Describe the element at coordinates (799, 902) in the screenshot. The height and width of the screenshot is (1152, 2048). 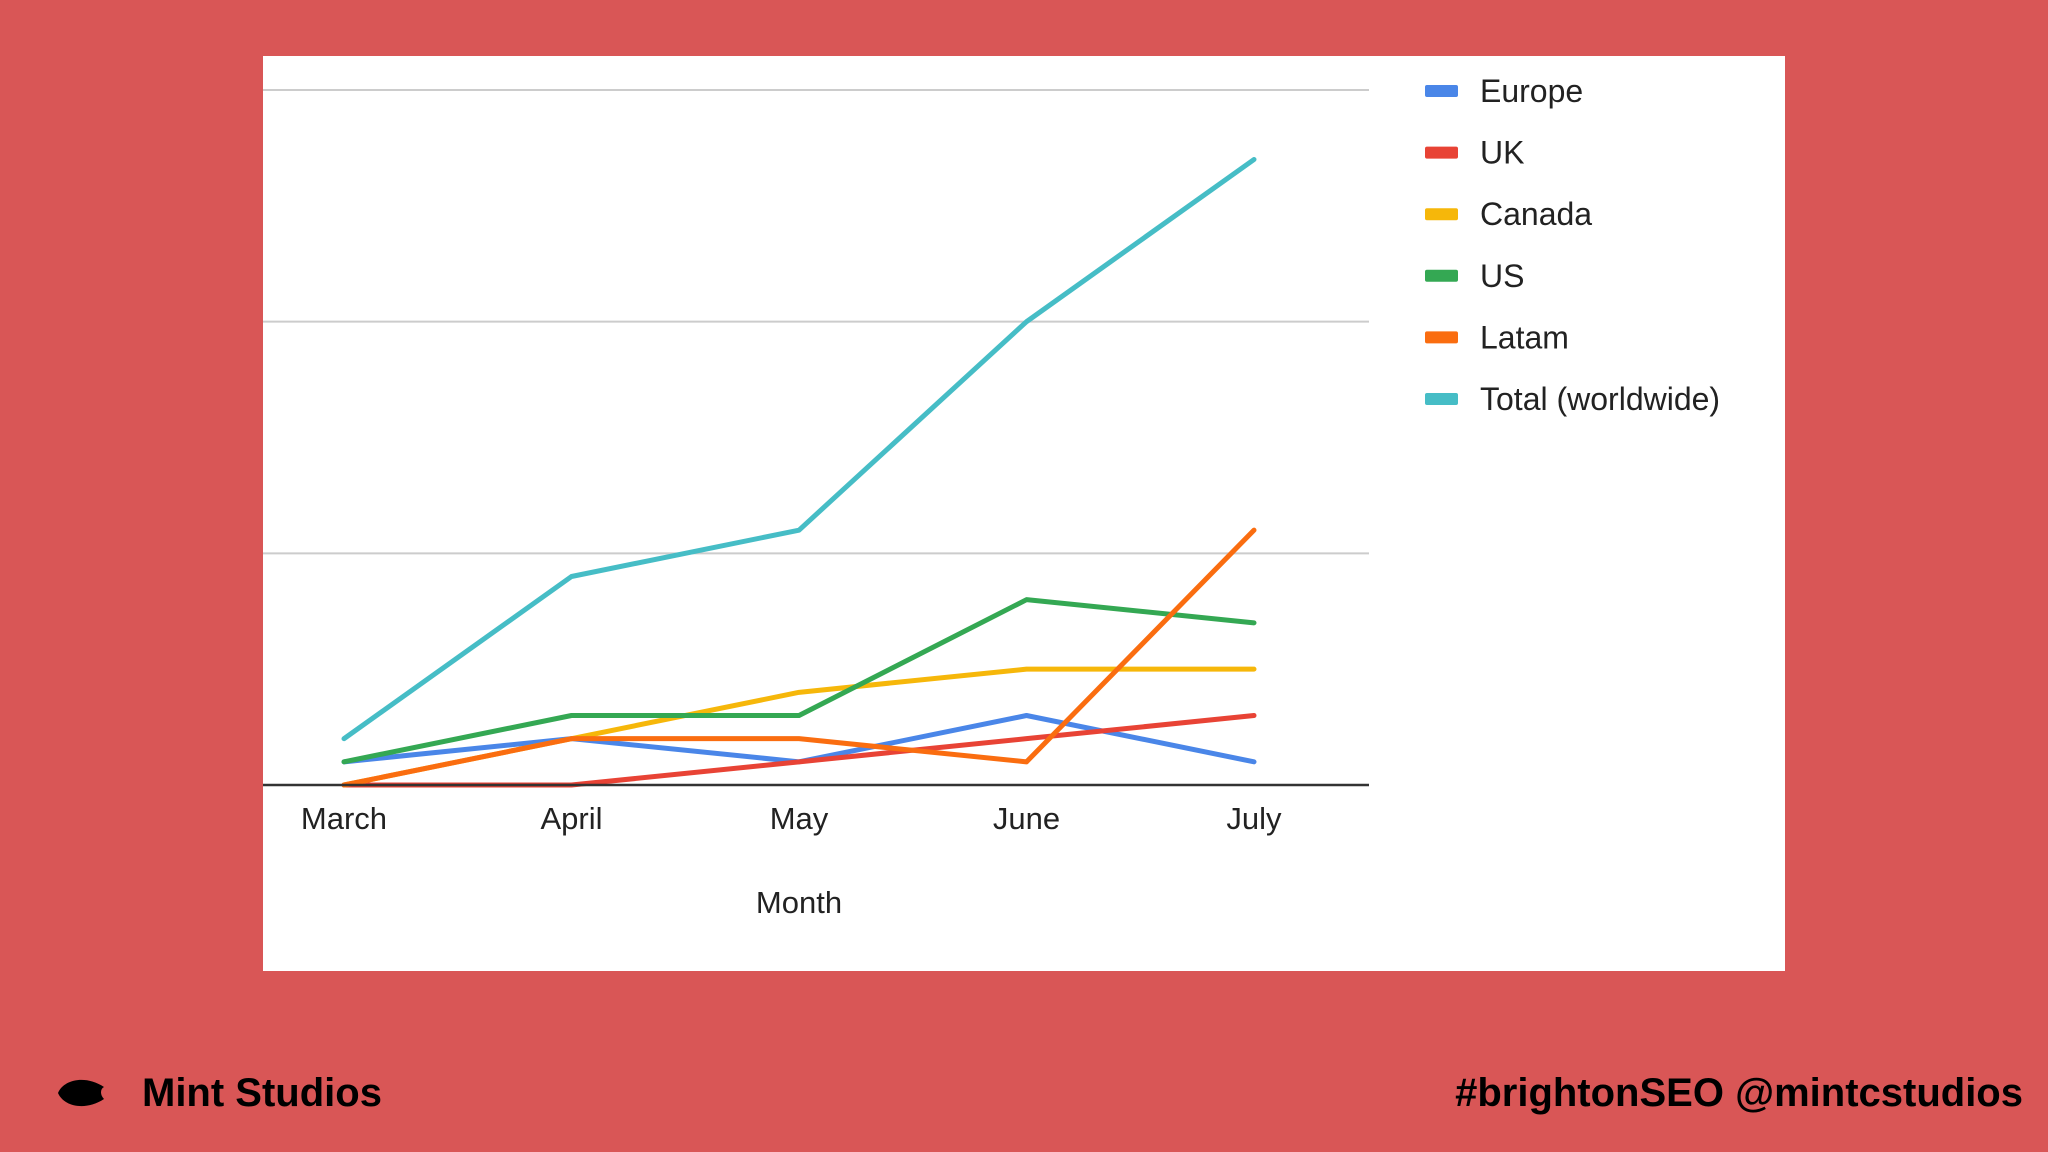
I see `x-axis-title: Month` at that location.